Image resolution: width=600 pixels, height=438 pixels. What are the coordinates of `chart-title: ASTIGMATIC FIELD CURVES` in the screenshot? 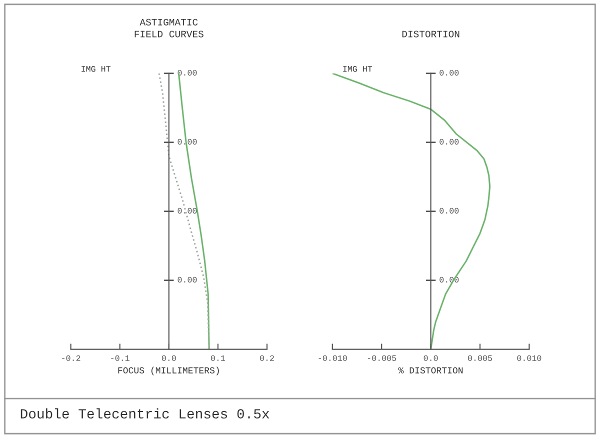 It's located at (169, 28).